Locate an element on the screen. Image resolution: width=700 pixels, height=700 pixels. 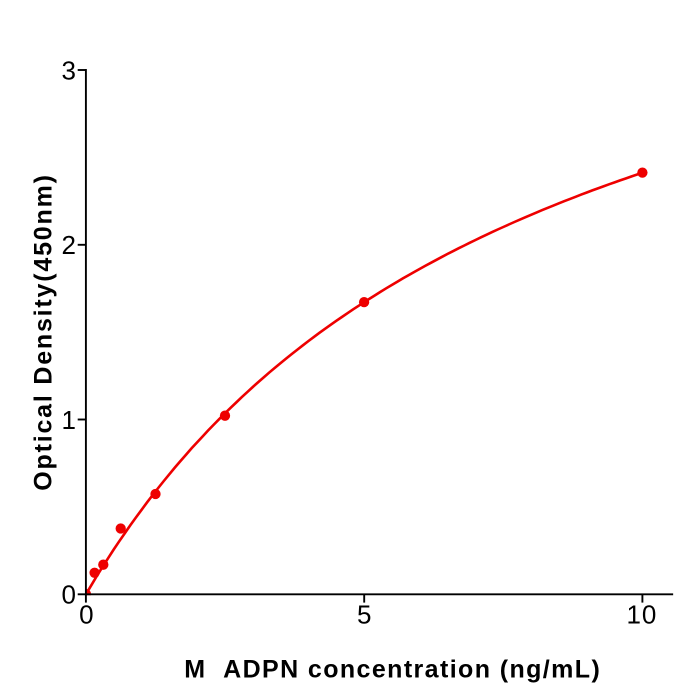
svg-text: Optical Density(450nm) is located at coordinates (44, 331).